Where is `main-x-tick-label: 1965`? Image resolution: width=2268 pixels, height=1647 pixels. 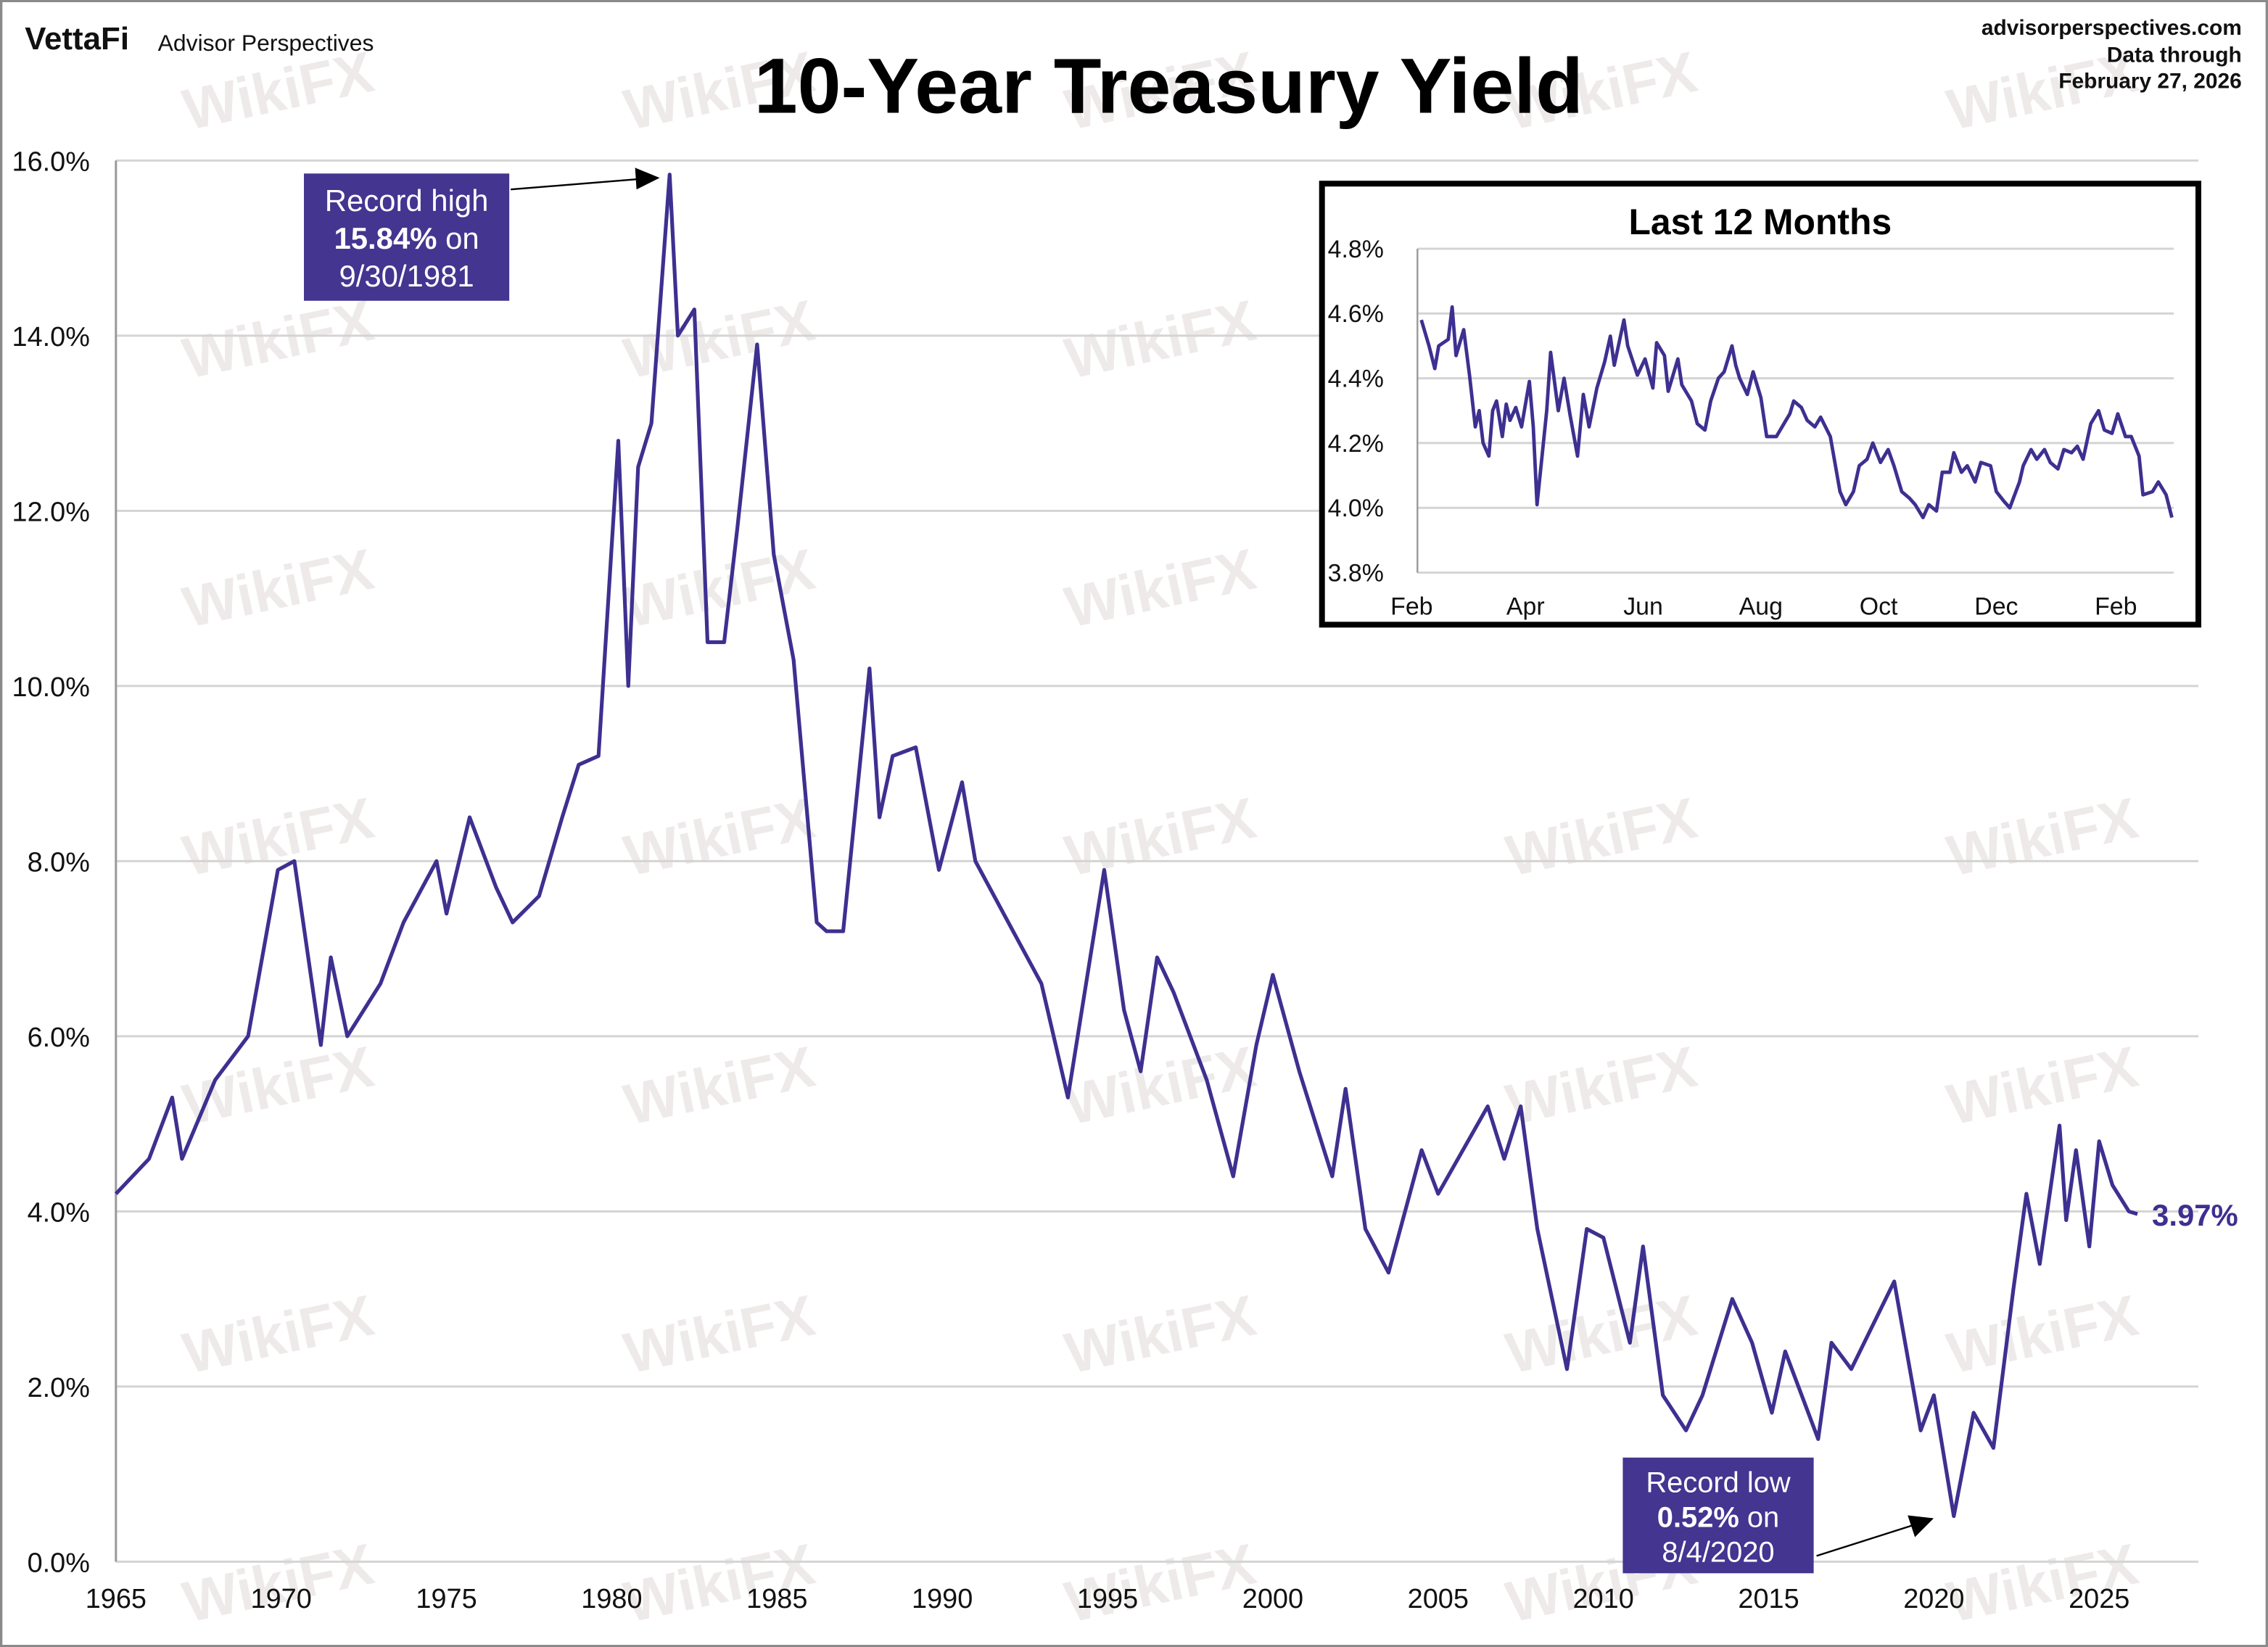 main-x-tick-label: 1965 is located at coordinates (117, 1599).